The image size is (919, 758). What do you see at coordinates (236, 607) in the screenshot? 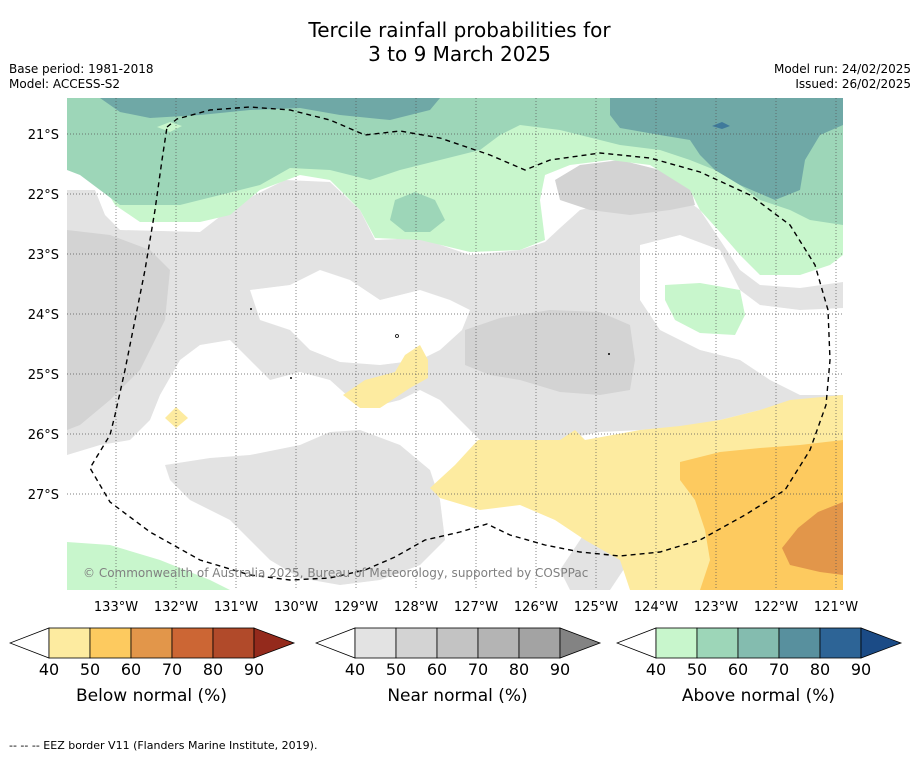
I see `longitude-label: 131°W` at bounding box center [236, 607].